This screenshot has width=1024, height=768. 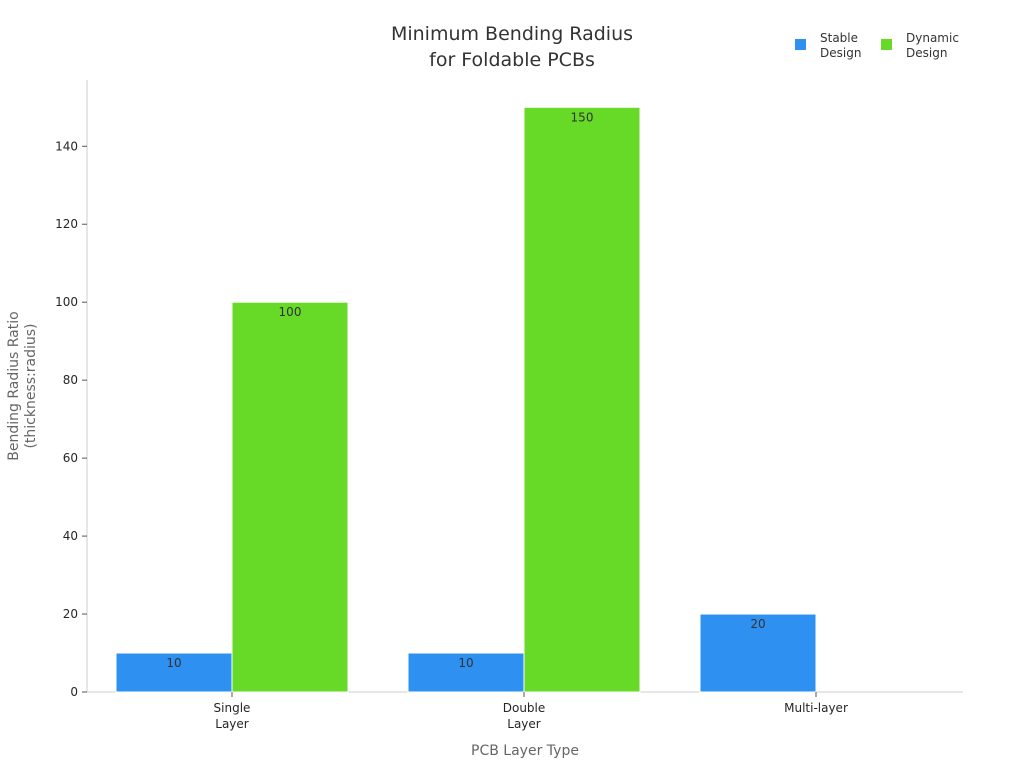 What do you see at coordinates (582, 117) in the screenshot?
I see `bar-value-label: 150` at bounding box center [582, 117].